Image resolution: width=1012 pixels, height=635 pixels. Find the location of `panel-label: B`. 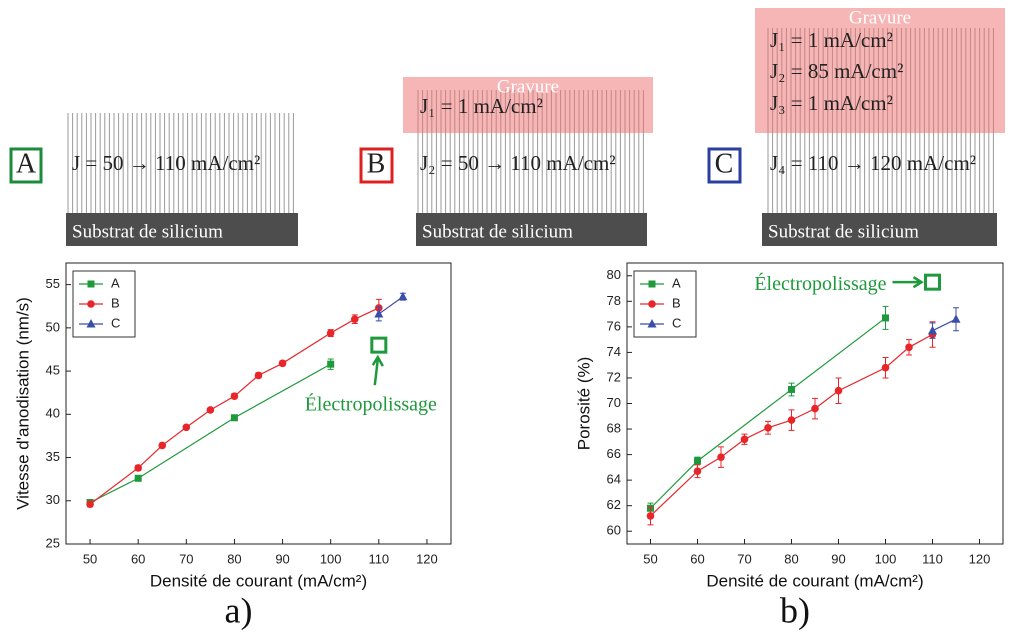

panel-label: B is located at coordinates (376, 163).